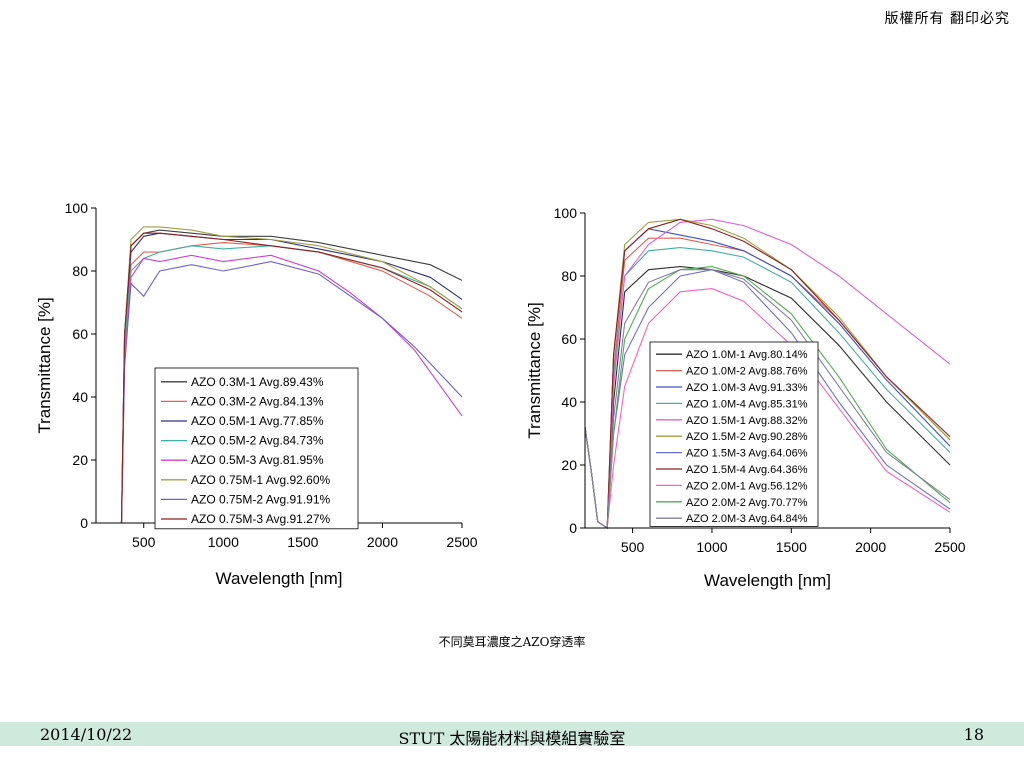  What do you see at coordinates (257, 421) in the screenshot?
I see `legend-label-3: AZO 0.5M-1 Avg.77.85%` at bounding box center [257, 421].